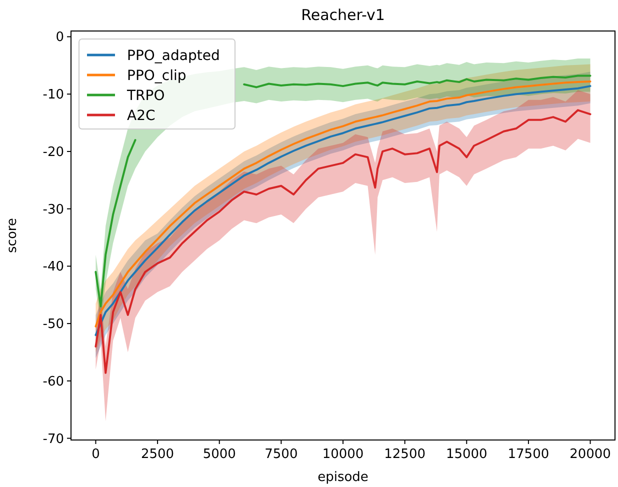  I want to click on y-tick-label: -30, so click(53, 210).